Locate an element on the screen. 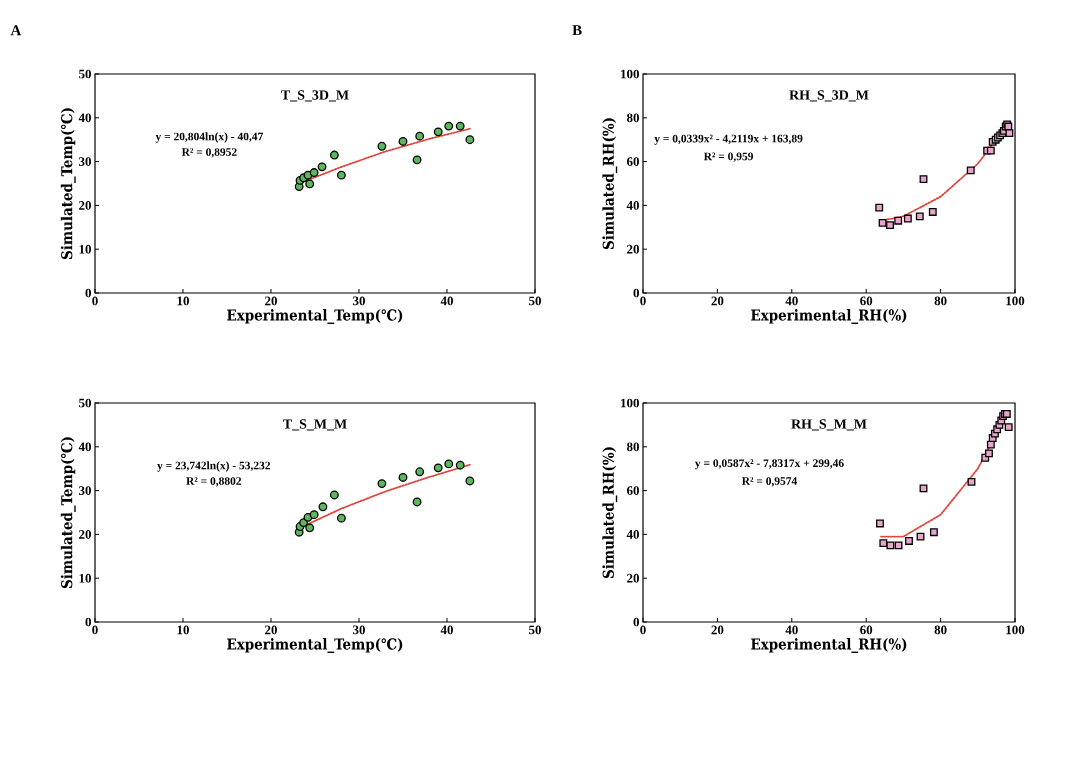 The width and height of the screenshot is (1089, 774). text: T_S_3D_M is located at coordinates (315, 96).